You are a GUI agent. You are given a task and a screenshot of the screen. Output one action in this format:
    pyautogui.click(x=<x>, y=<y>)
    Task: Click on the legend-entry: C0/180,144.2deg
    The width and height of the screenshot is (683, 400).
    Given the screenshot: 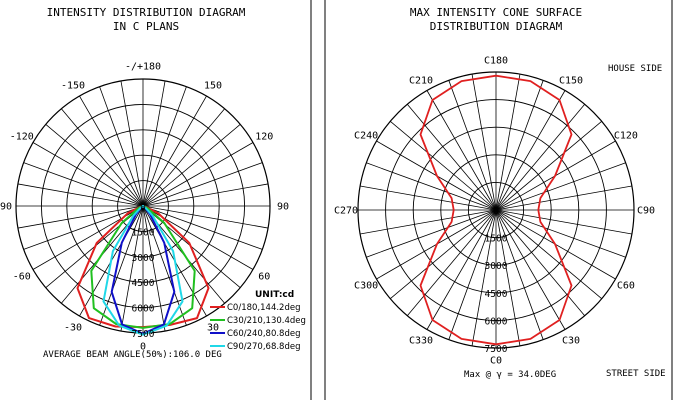 What is the action you would take?
    pyautogui.click(x=264, y=308)
    